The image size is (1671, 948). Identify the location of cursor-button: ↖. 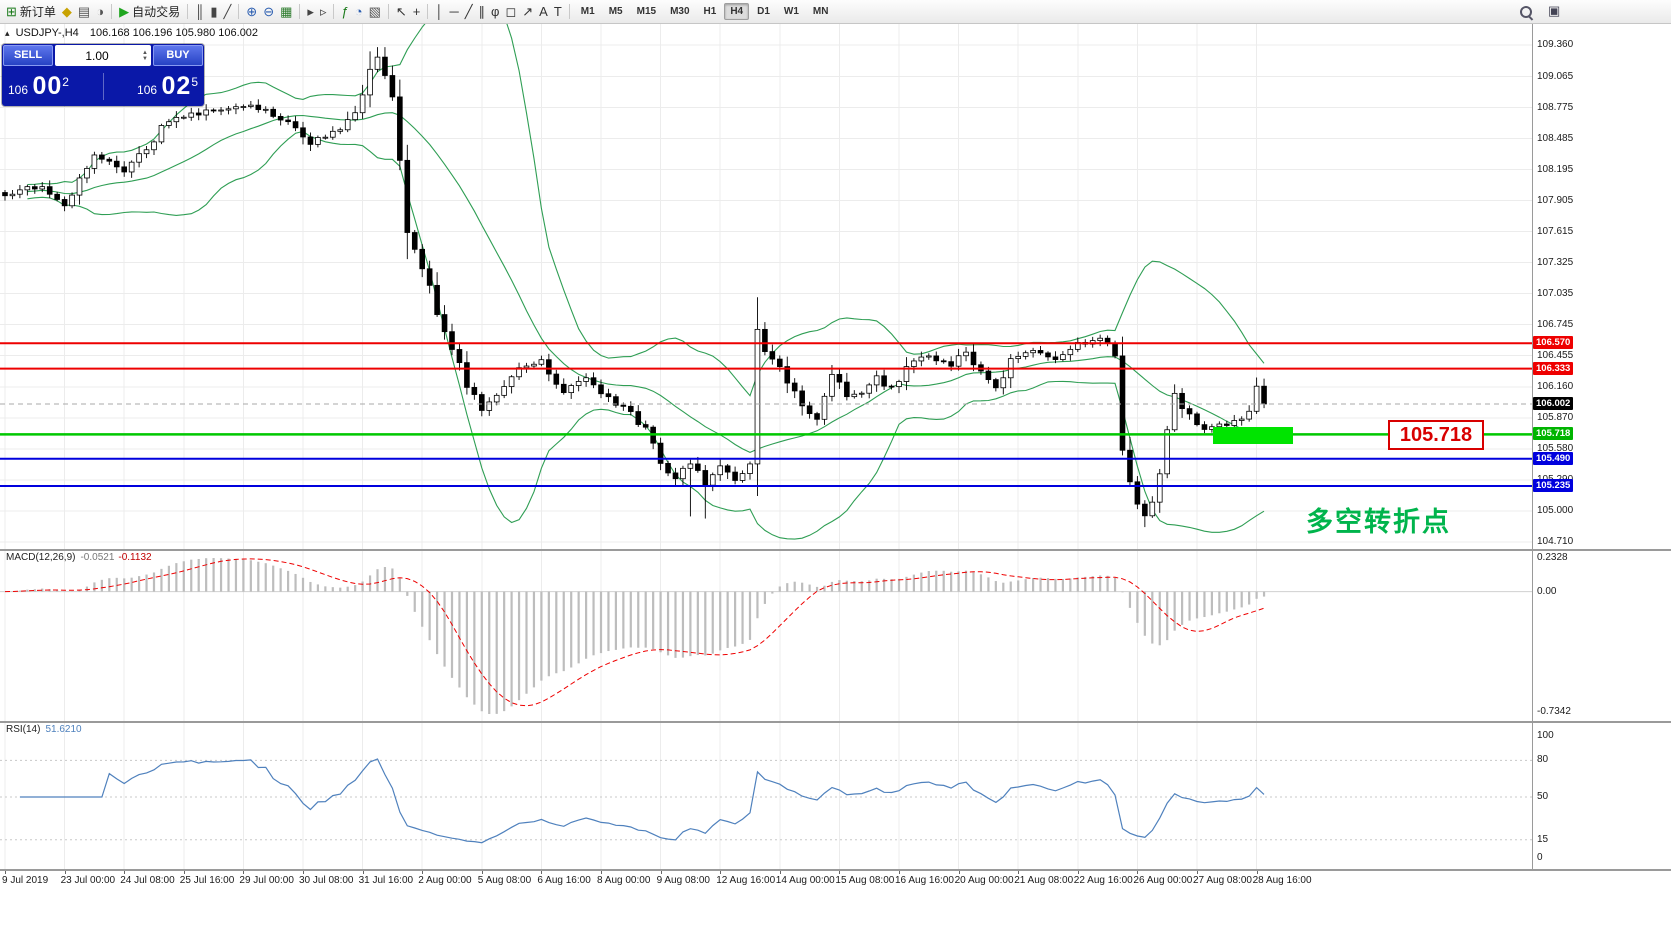
(401, 12).